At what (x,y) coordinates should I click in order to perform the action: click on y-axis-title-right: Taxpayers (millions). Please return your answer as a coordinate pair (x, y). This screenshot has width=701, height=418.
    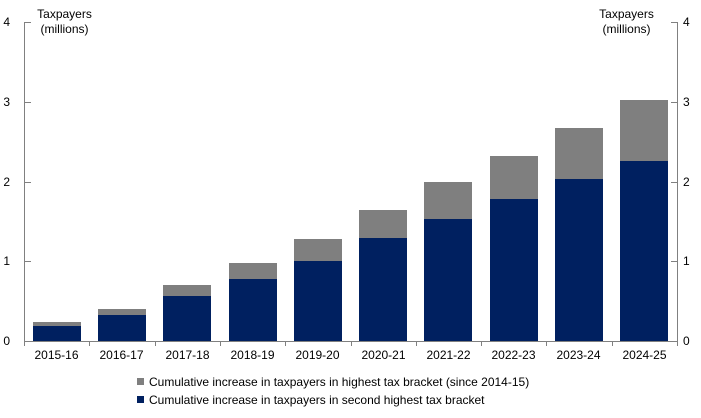
    Looking at the image, I should click on (626, 22).